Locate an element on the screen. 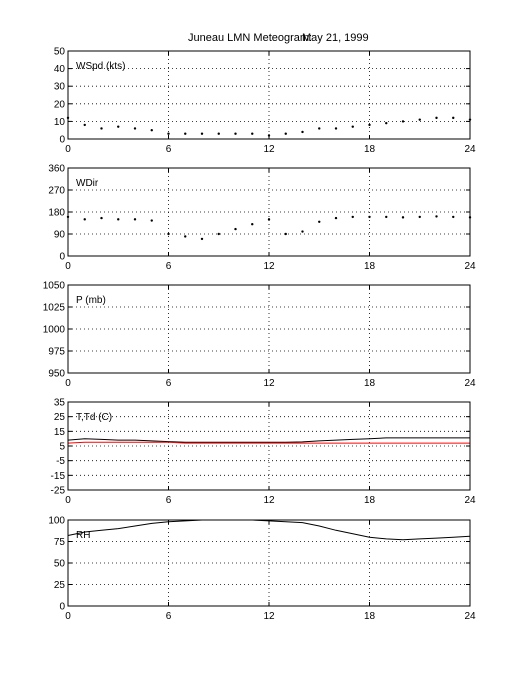 The height and width of the screenshot is (683, 520). temp-panel-label: T,Td (C) is located at coordinates (94, 417).